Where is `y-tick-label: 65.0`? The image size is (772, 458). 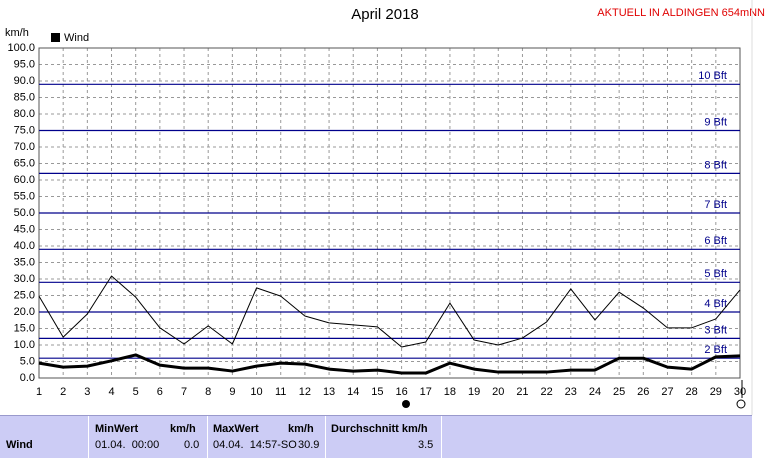
y-tick-label: 65.0 is located at coordinates (24, 163).